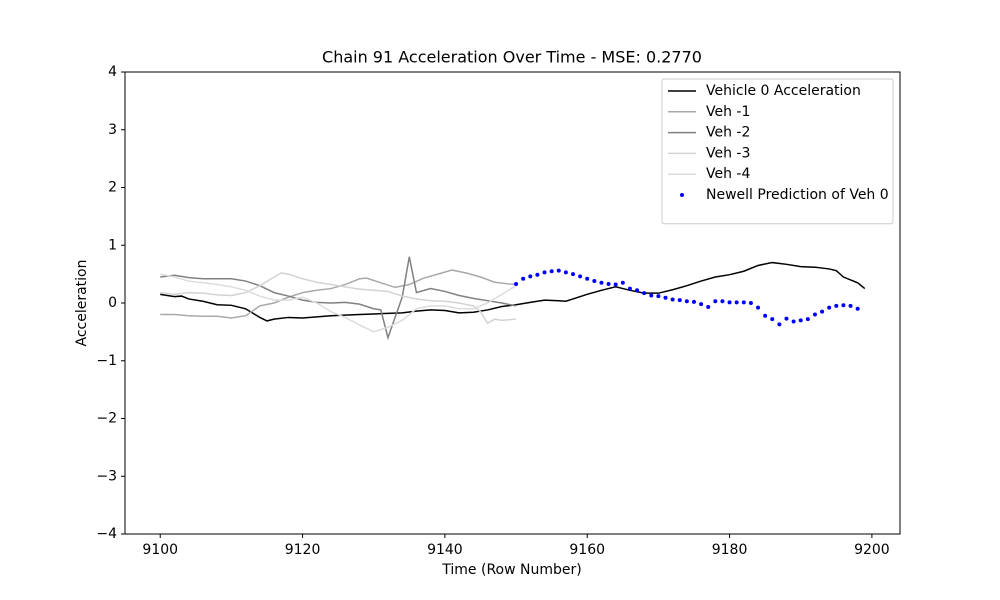  I want to click on y-tick-label: 0, so click(112, 303).